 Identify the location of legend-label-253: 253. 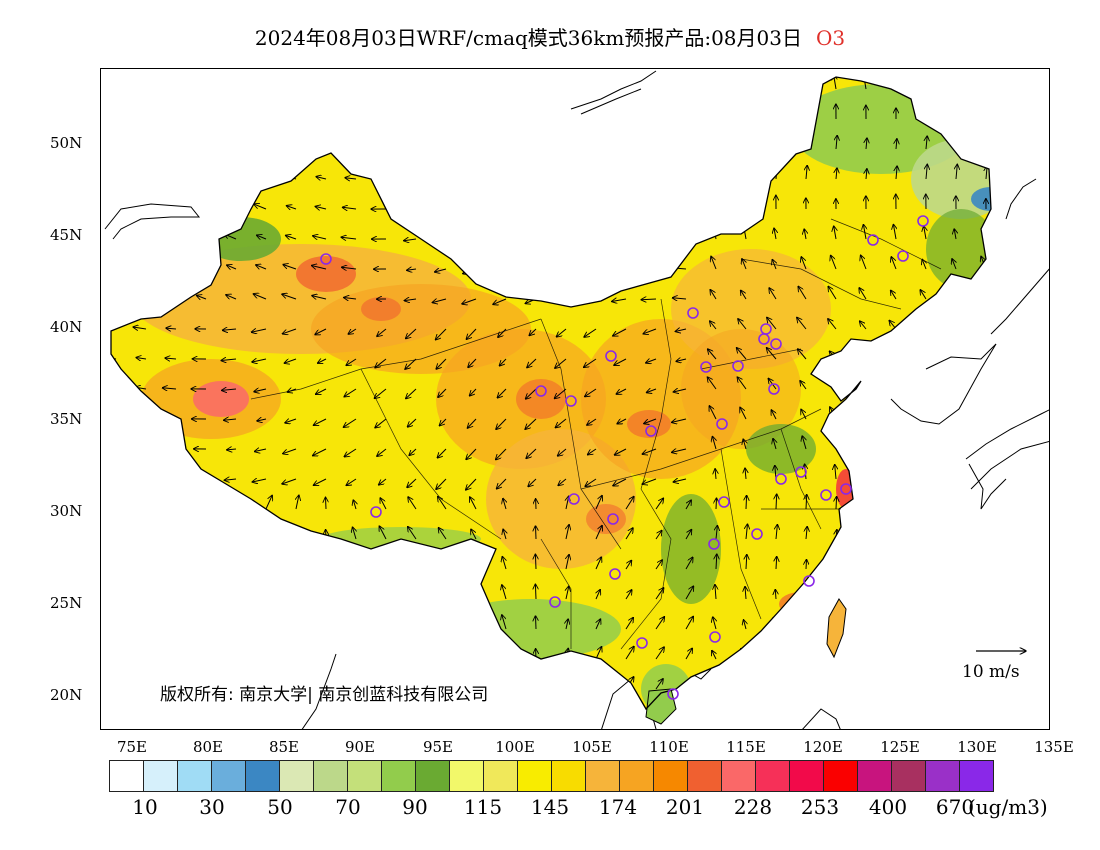
(820, 807).